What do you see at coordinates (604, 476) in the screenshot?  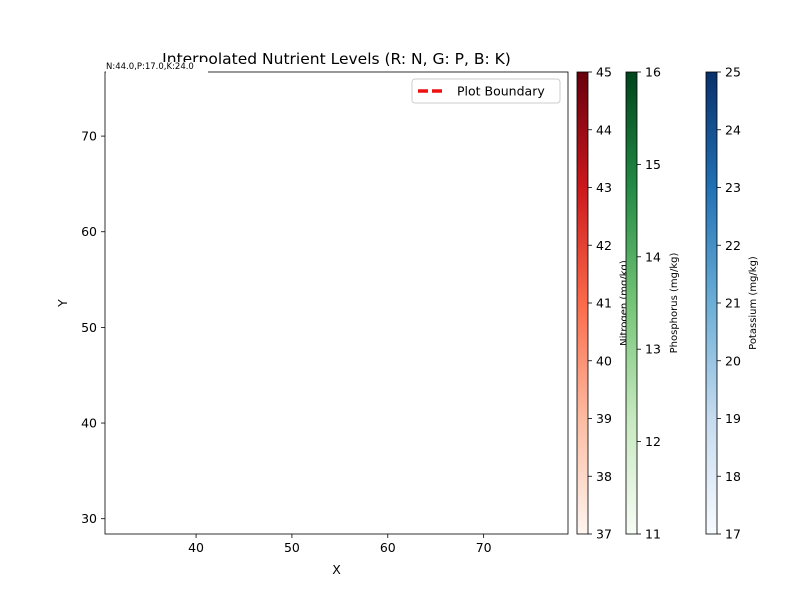 I see `colorbar-tick-label: 38` at bounding box center [604, 476].